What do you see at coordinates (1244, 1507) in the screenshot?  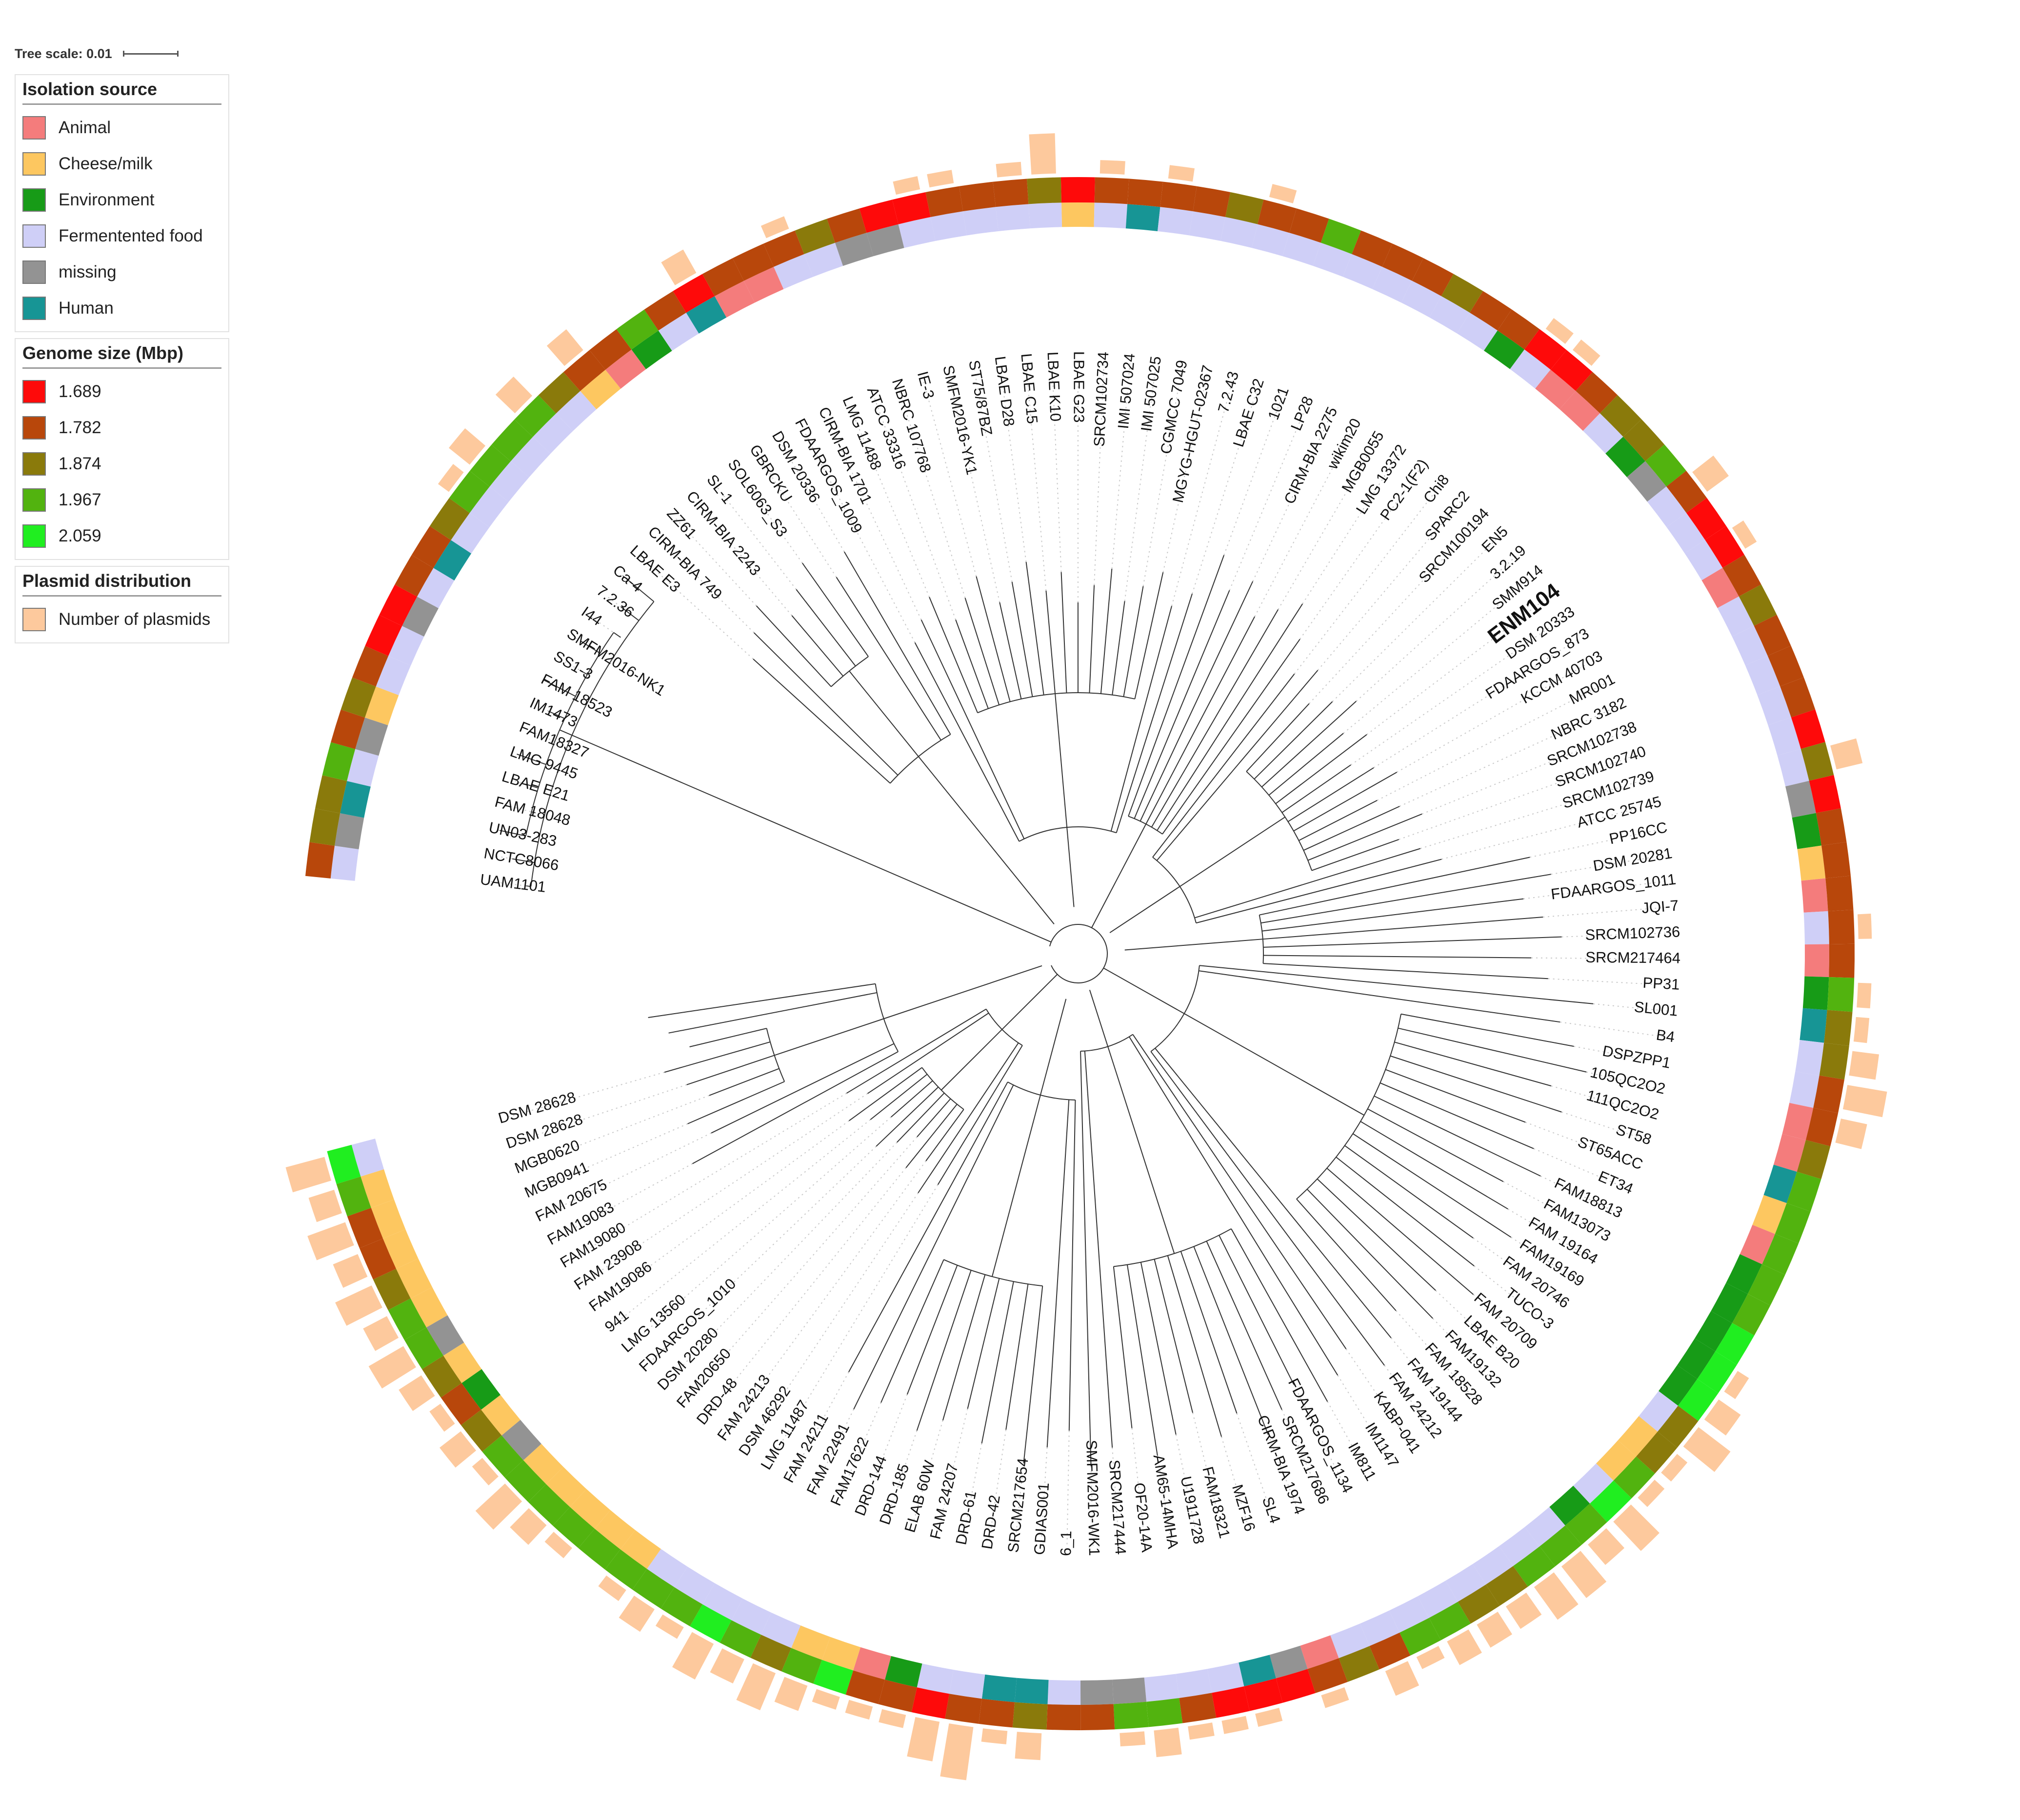 I see `leaf-label: MZF16` at bounding box center [1244, 1507].